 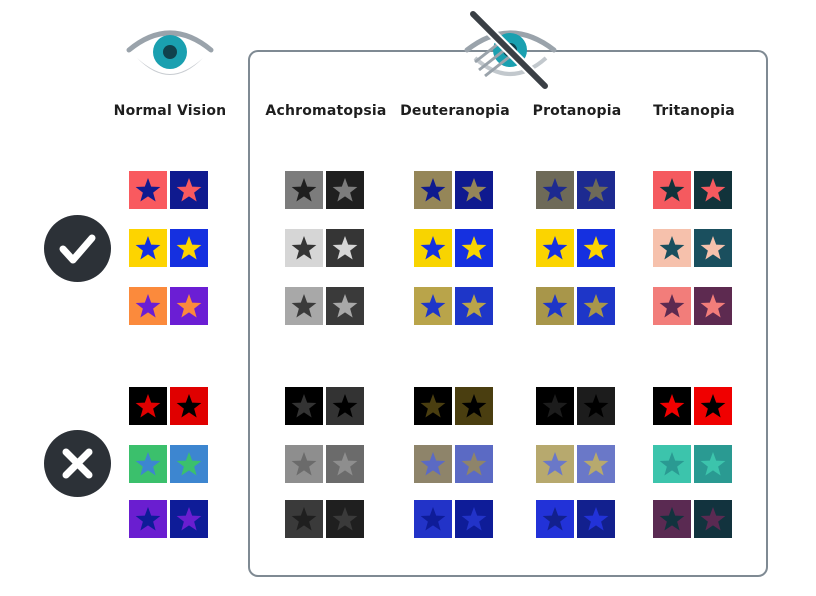 What do you see at coordinates (577, 111) in the screenshot?
I see `column-label-protanopia: Protanopia` at bounding box center [577, 111].